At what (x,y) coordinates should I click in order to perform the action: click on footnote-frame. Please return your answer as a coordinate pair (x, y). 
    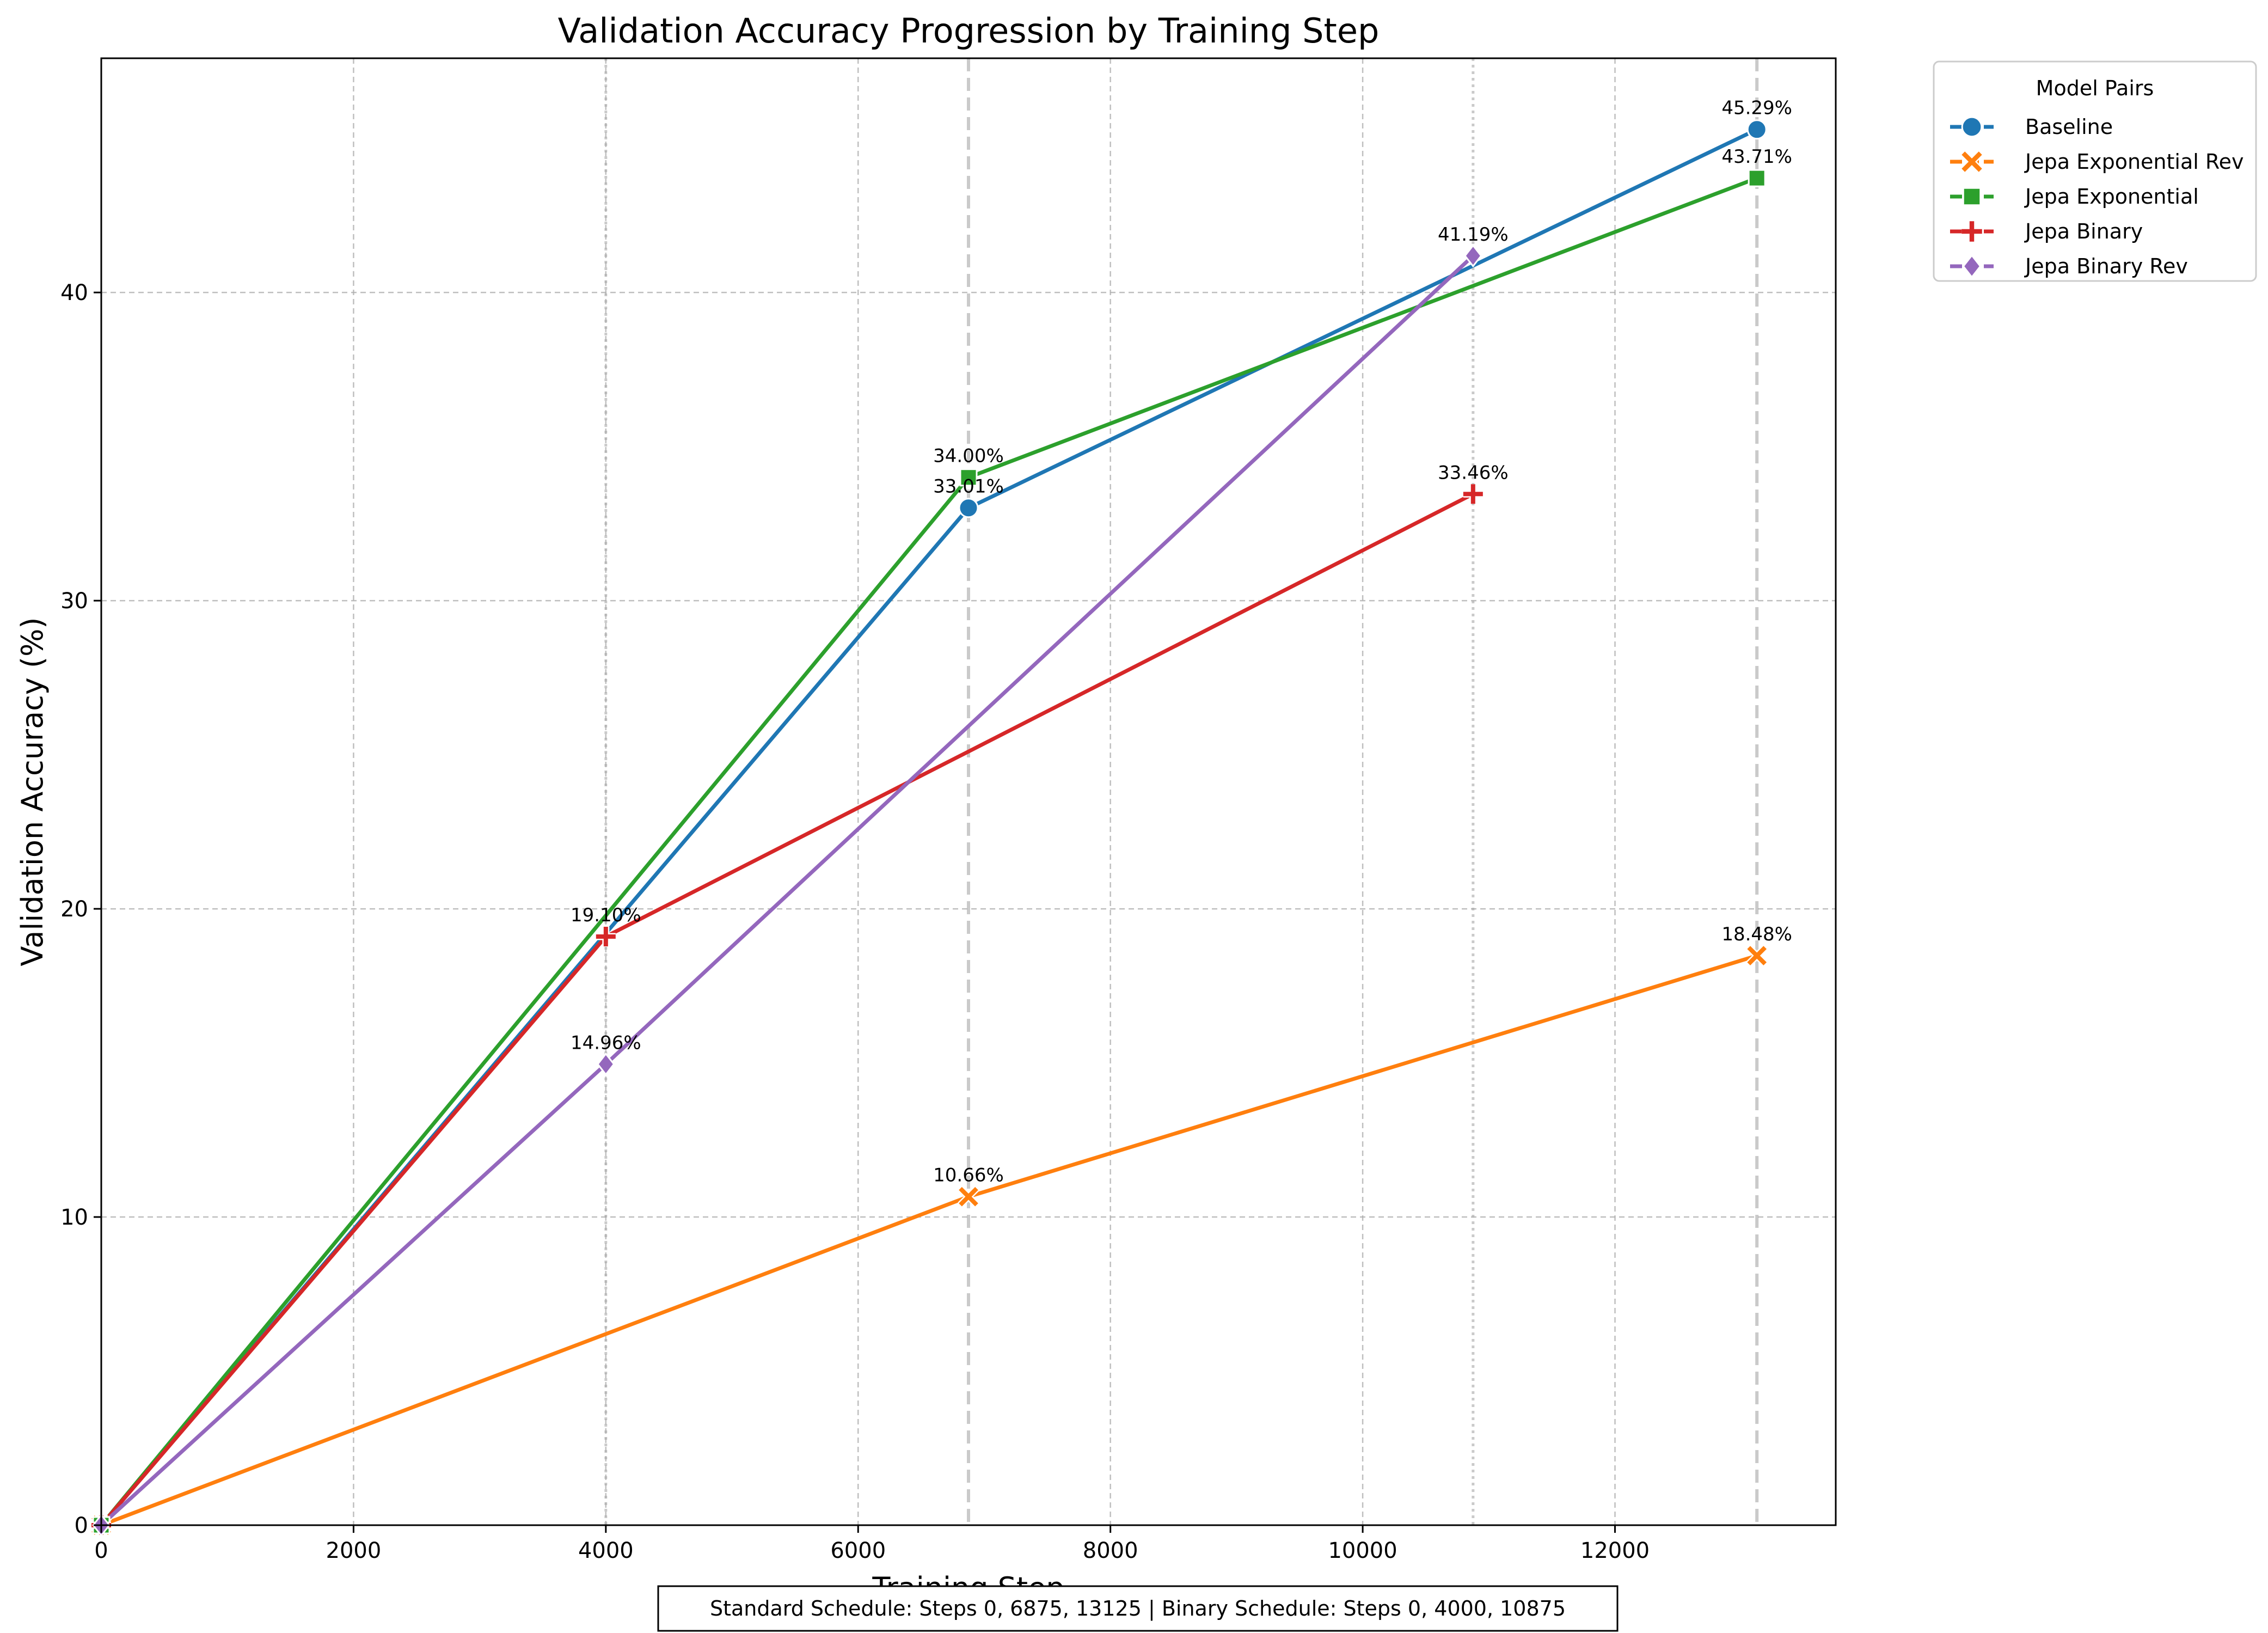
    Looking at the image, I should click on (1138, 1608).